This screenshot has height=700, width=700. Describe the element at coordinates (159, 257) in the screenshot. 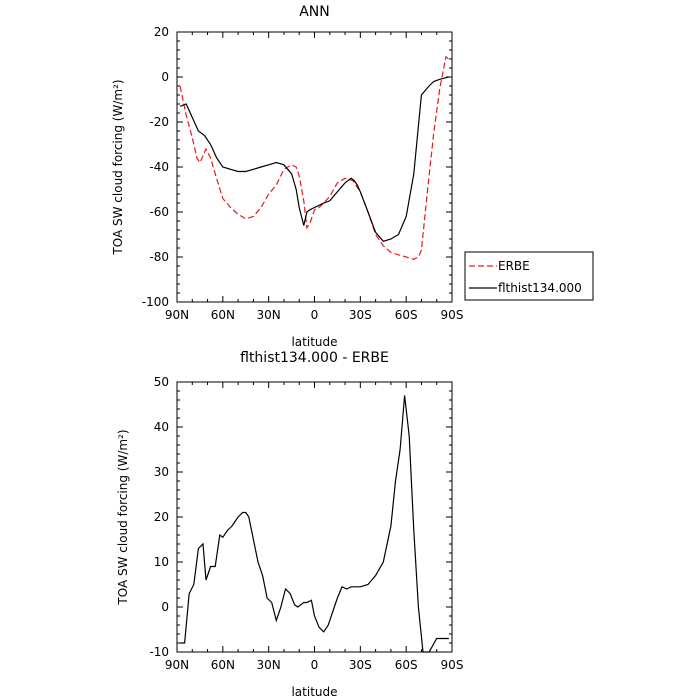

I see `y-tick-label: -80` at that location.